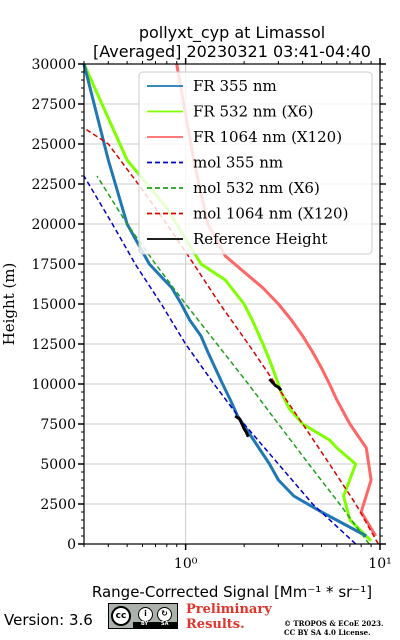  Describe the element at coordinates (9, 304) in the screenshot. I see `y-axis-label: Height (m)` at that location.